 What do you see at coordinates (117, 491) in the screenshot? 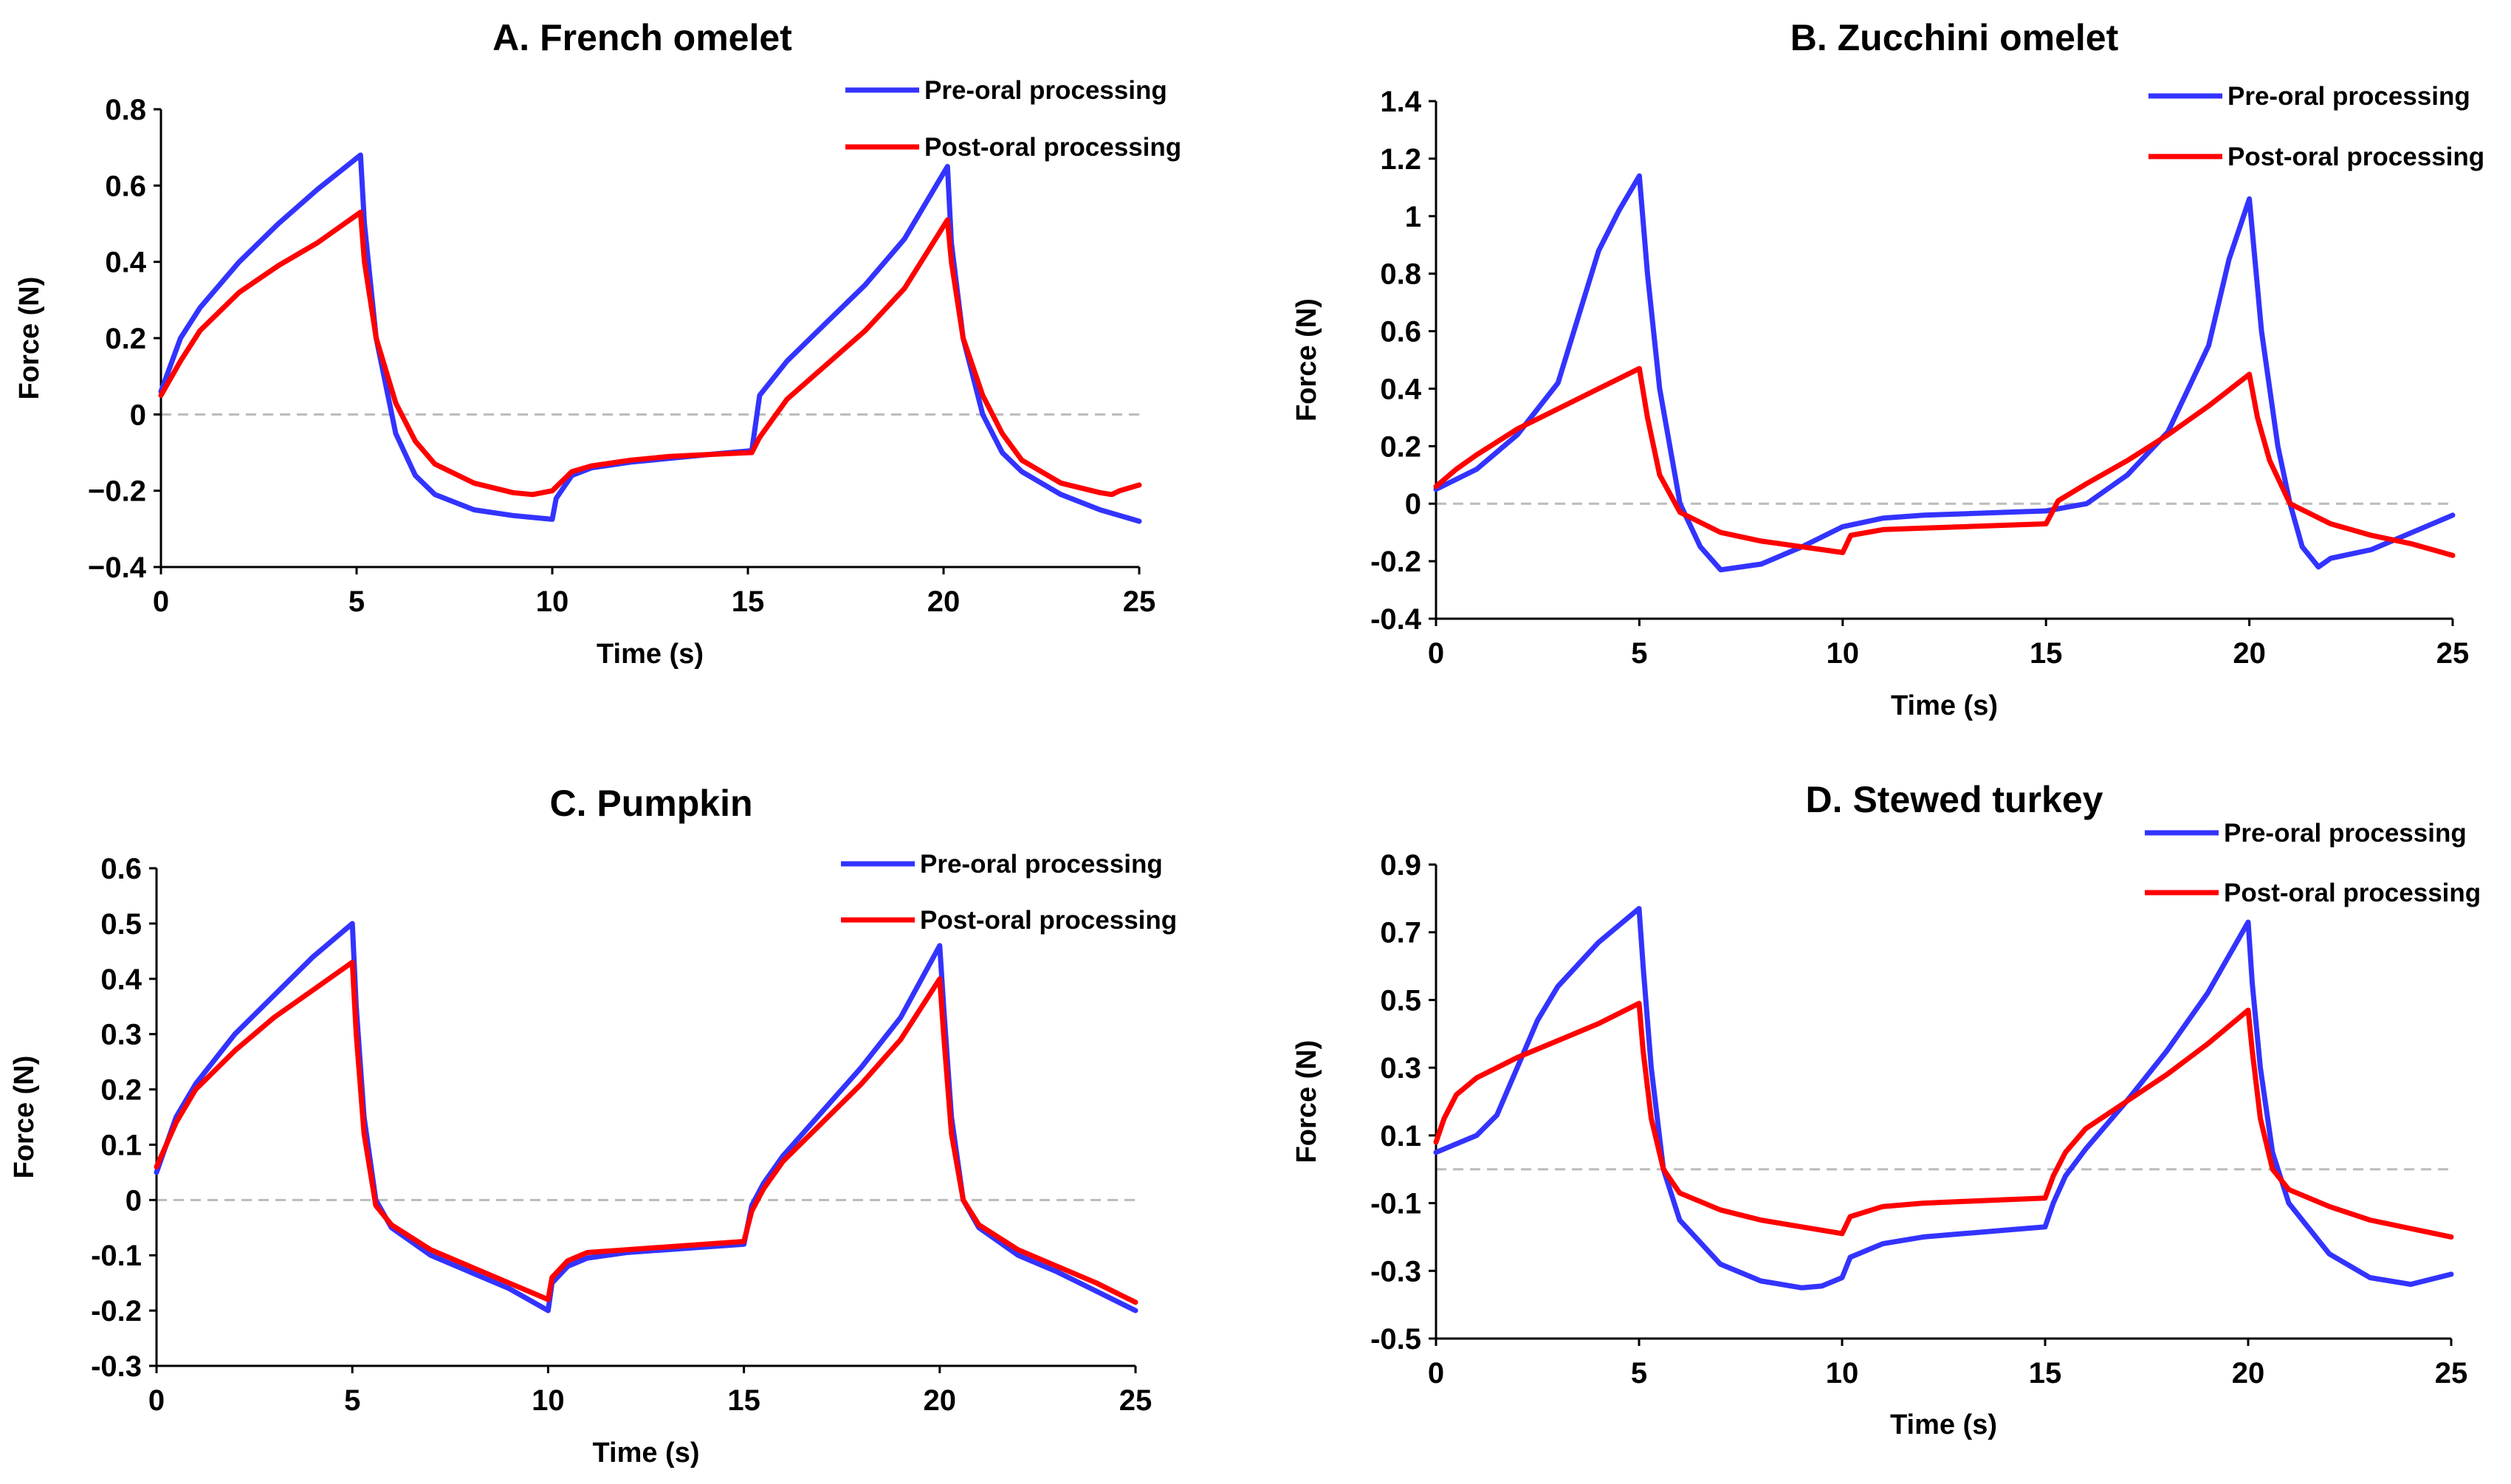
I see `y-tick-label: −0.2` at bounding box center [117, 491].